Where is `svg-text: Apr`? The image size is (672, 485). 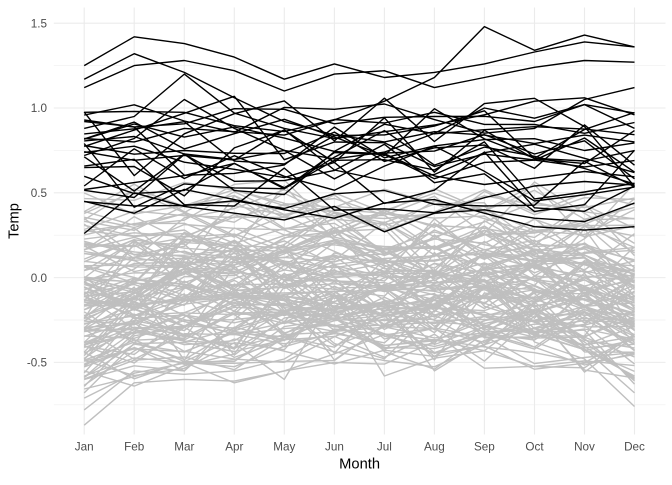 svg-text: Apr is located at coordinates (234, 447).